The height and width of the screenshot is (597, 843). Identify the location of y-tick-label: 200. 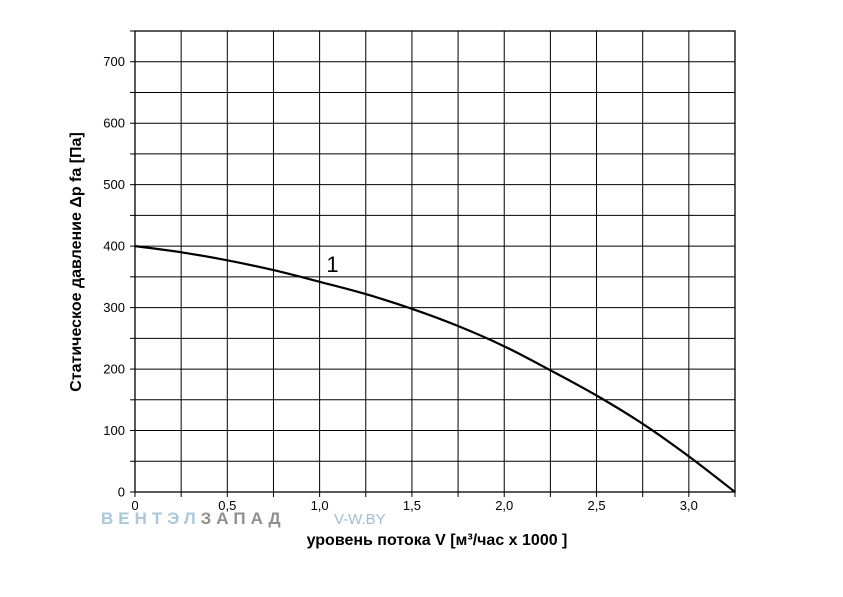
(114, 369).